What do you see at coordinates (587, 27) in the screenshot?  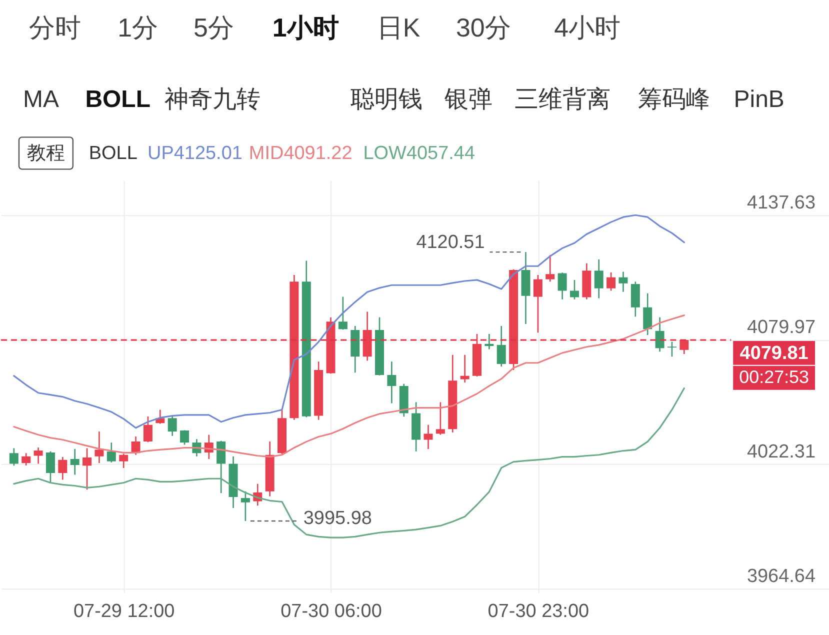 I see `text: 4小时` at bounding box center [587, 27].